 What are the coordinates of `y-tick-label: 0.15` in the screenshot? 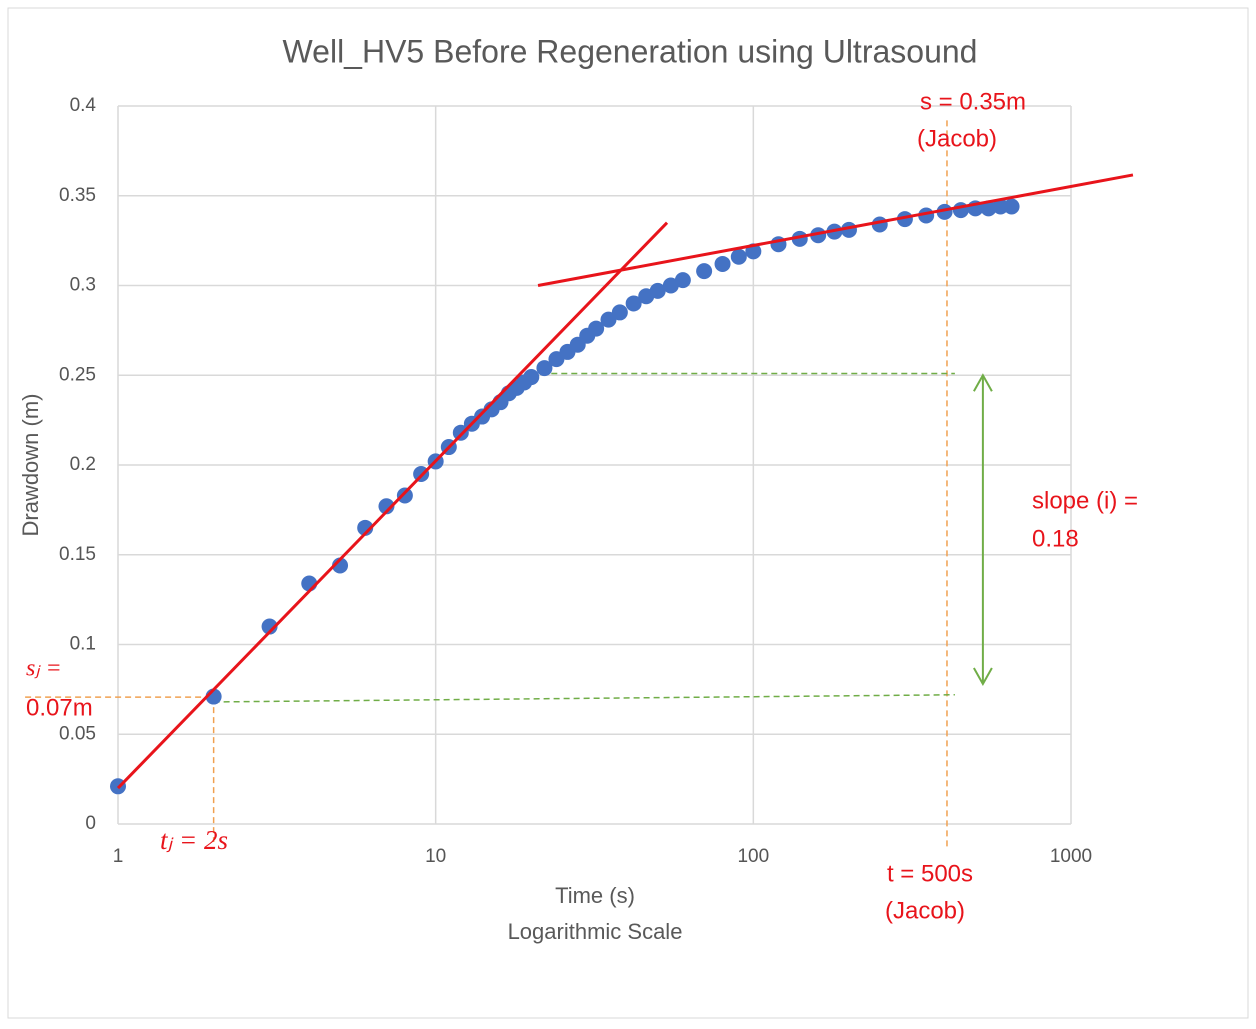 It's located at (77, 554).